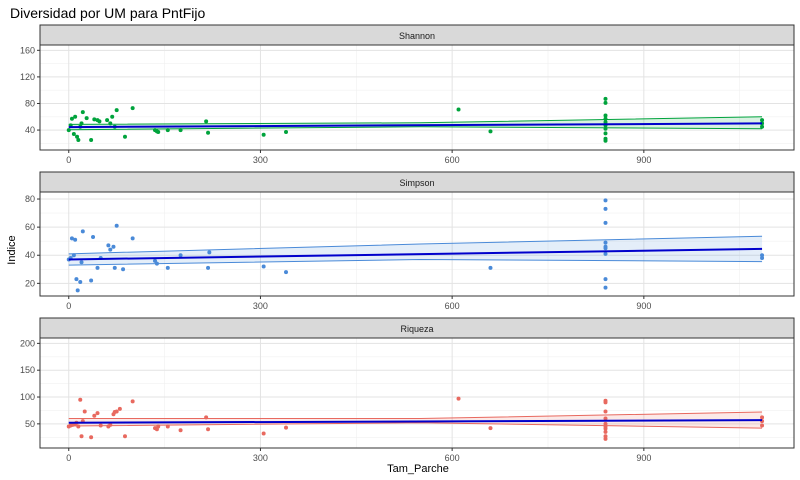 Image resolution: width=800 pixels, height=480 pixels. Describe the element at coordinates (417, 36) in the screenshot. I see `strip-label: Shannon` at that location.